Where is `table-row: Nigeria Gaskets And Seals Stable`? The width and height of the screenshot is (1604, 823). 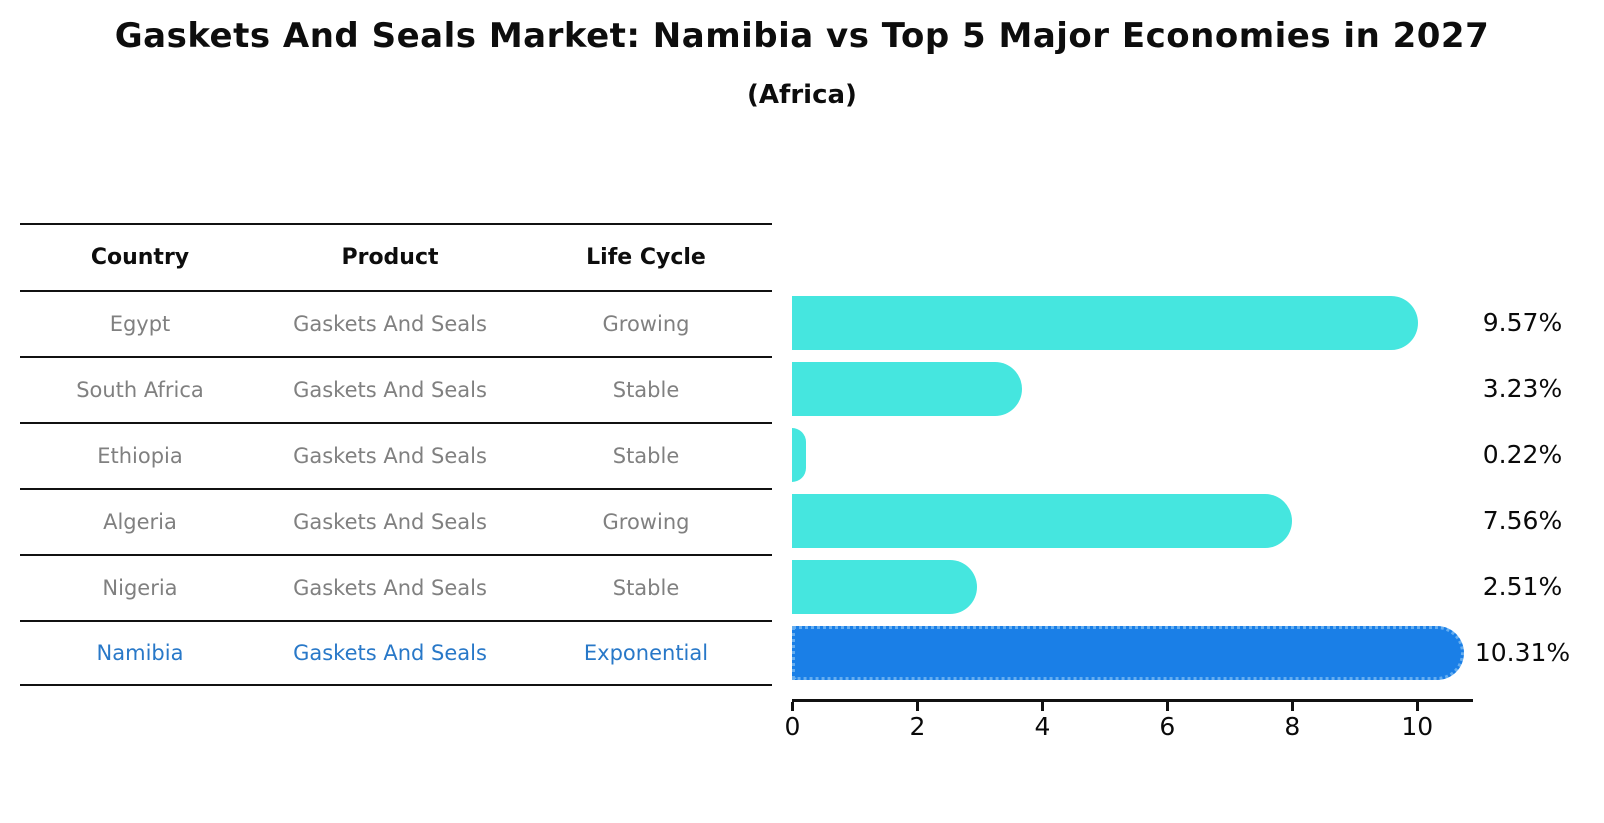 table-row: Nigeria Gaskets And Seals Stable is located at coordinates (396, 587).